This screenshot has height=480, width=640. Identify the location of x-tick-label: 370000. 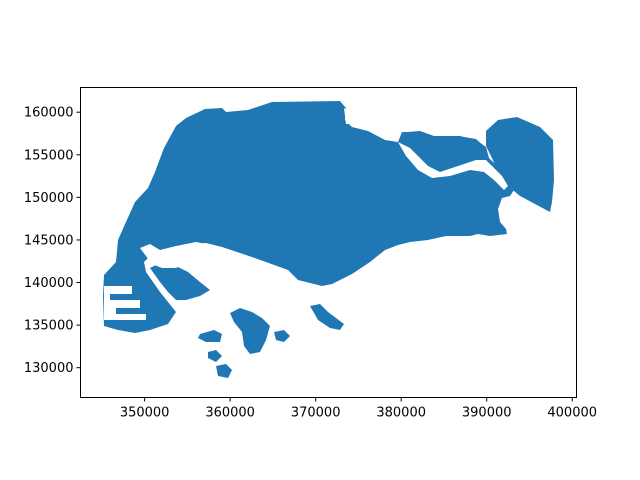
(316, 413).